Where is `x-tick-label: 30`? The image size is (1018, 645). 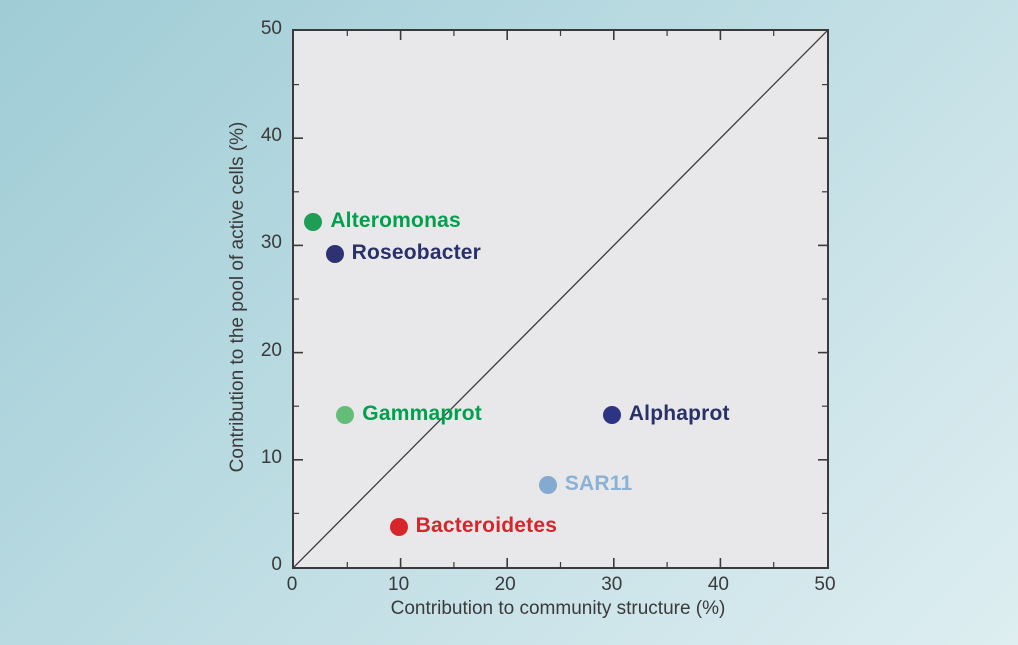 x-tick-label: 30 is located at coordinates (612, 584).